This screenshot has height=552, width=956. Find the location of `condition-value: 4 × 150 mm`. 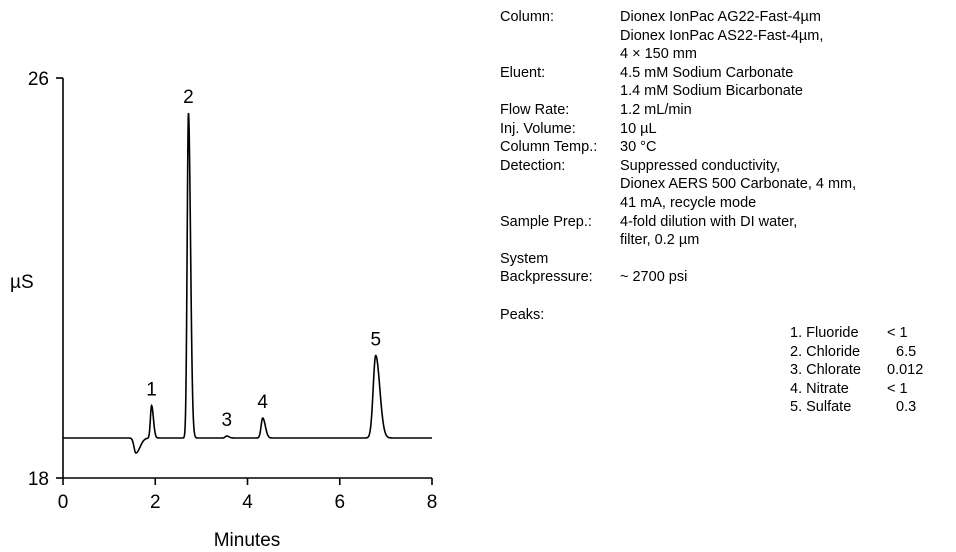

condition-value: 4 × 150 mm is located at coordinates (658, 54).